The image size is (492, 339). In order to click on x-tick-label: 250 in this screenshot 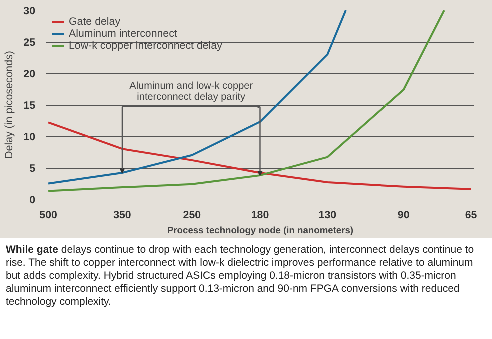, I will do `click(192, 216)`.